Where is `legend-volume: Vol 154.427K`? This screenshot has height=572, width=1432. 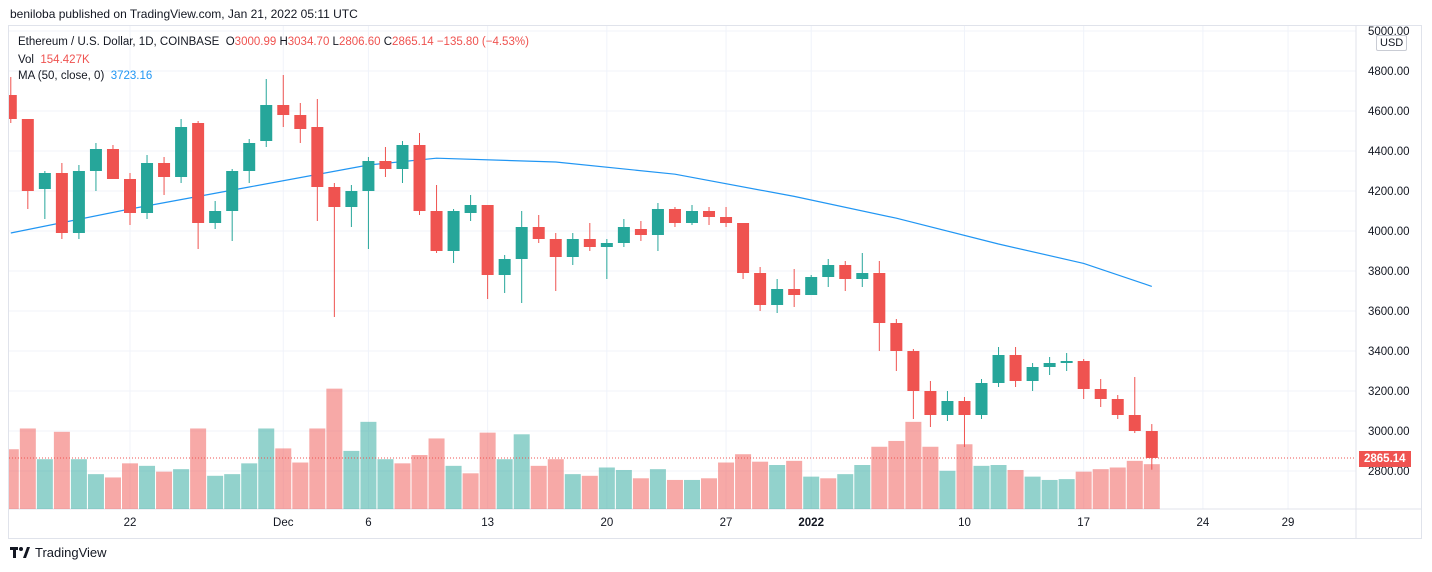
legend-volume: Vol 154.427K is located at coordinates (54, 60).